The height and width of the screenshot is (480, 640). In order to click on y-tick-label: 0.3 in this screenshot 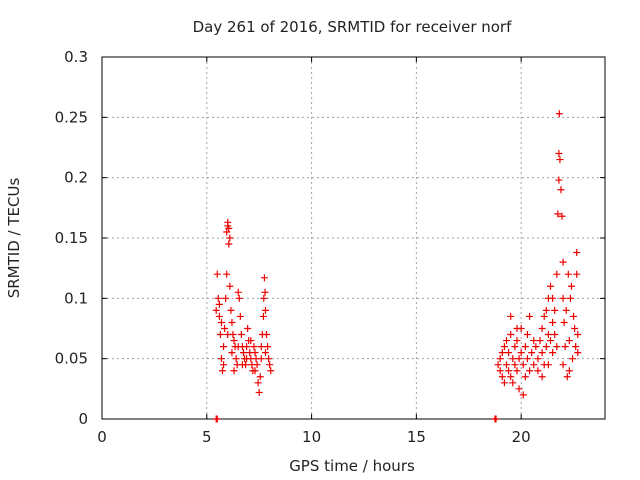, I will do `click(76, 57)`.